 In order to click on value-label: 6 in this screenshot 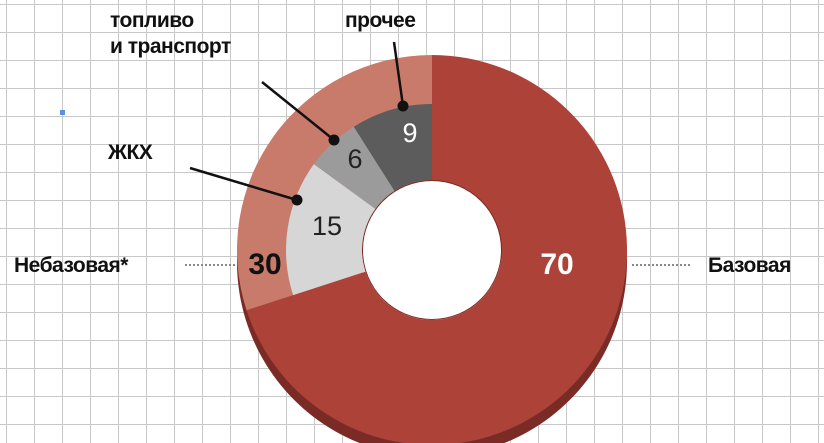, I will do `click(354, 159)`.